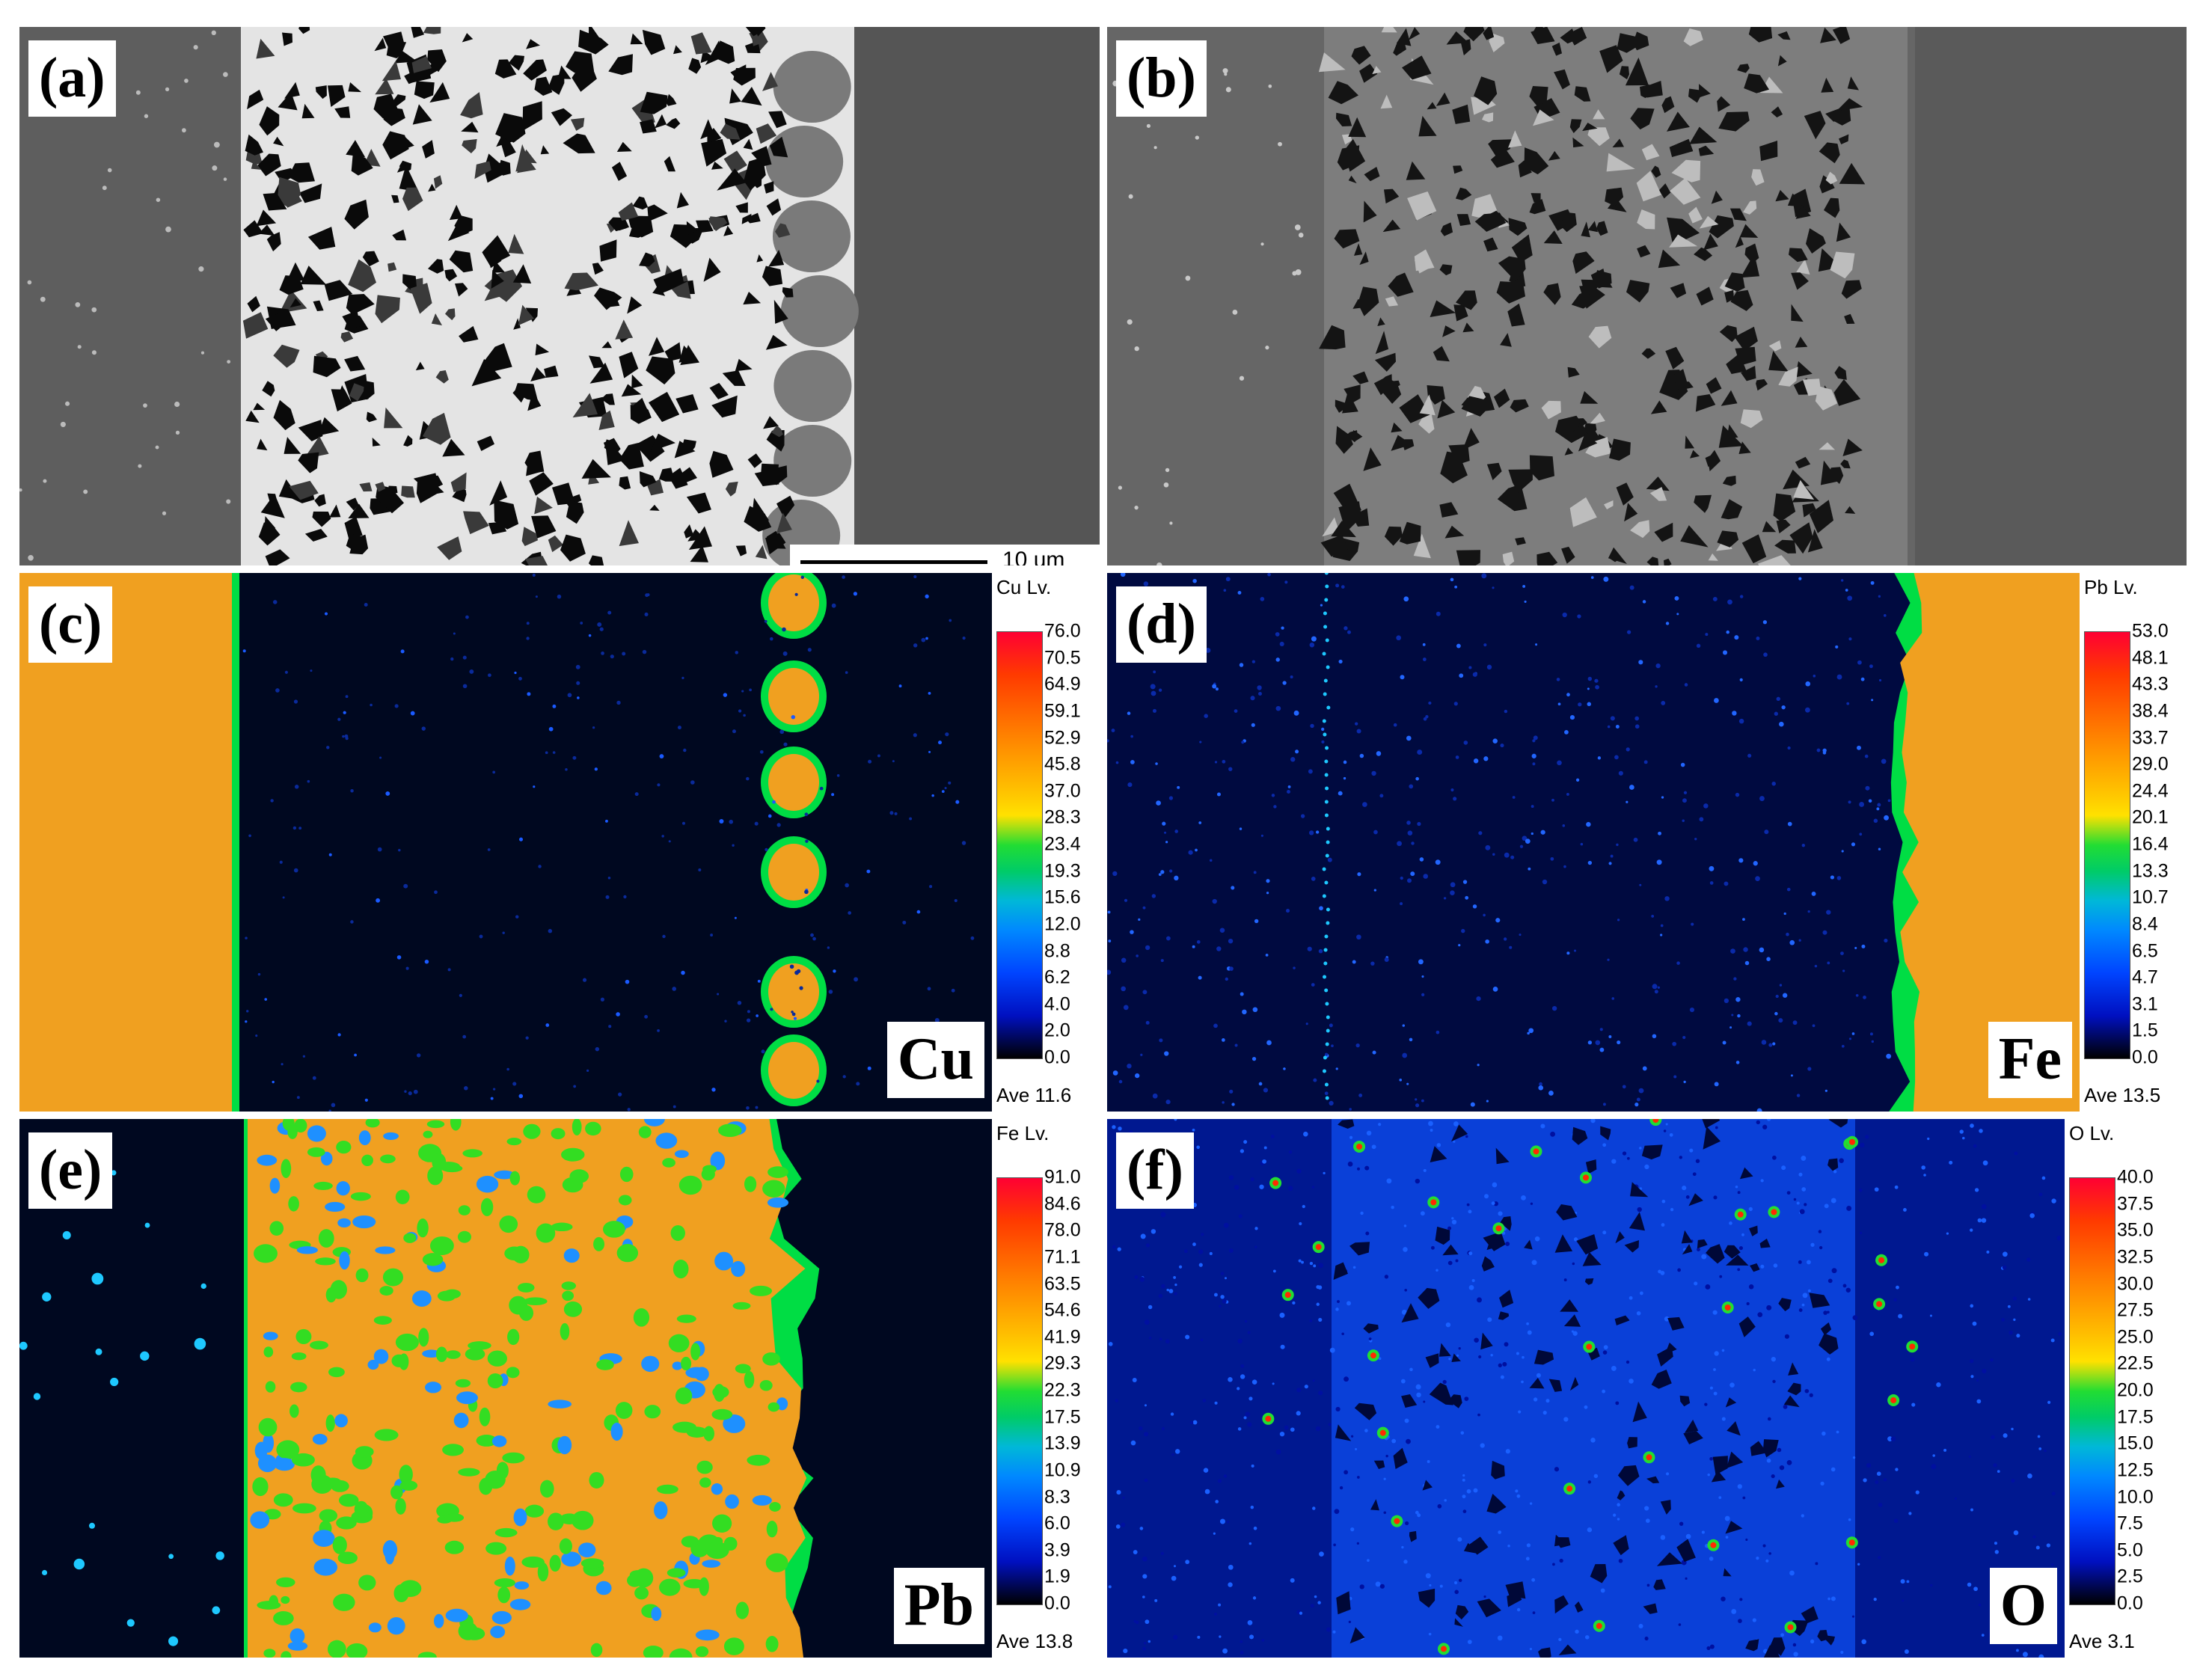  I want to click on panel-label: (b), so click(1161, 78).